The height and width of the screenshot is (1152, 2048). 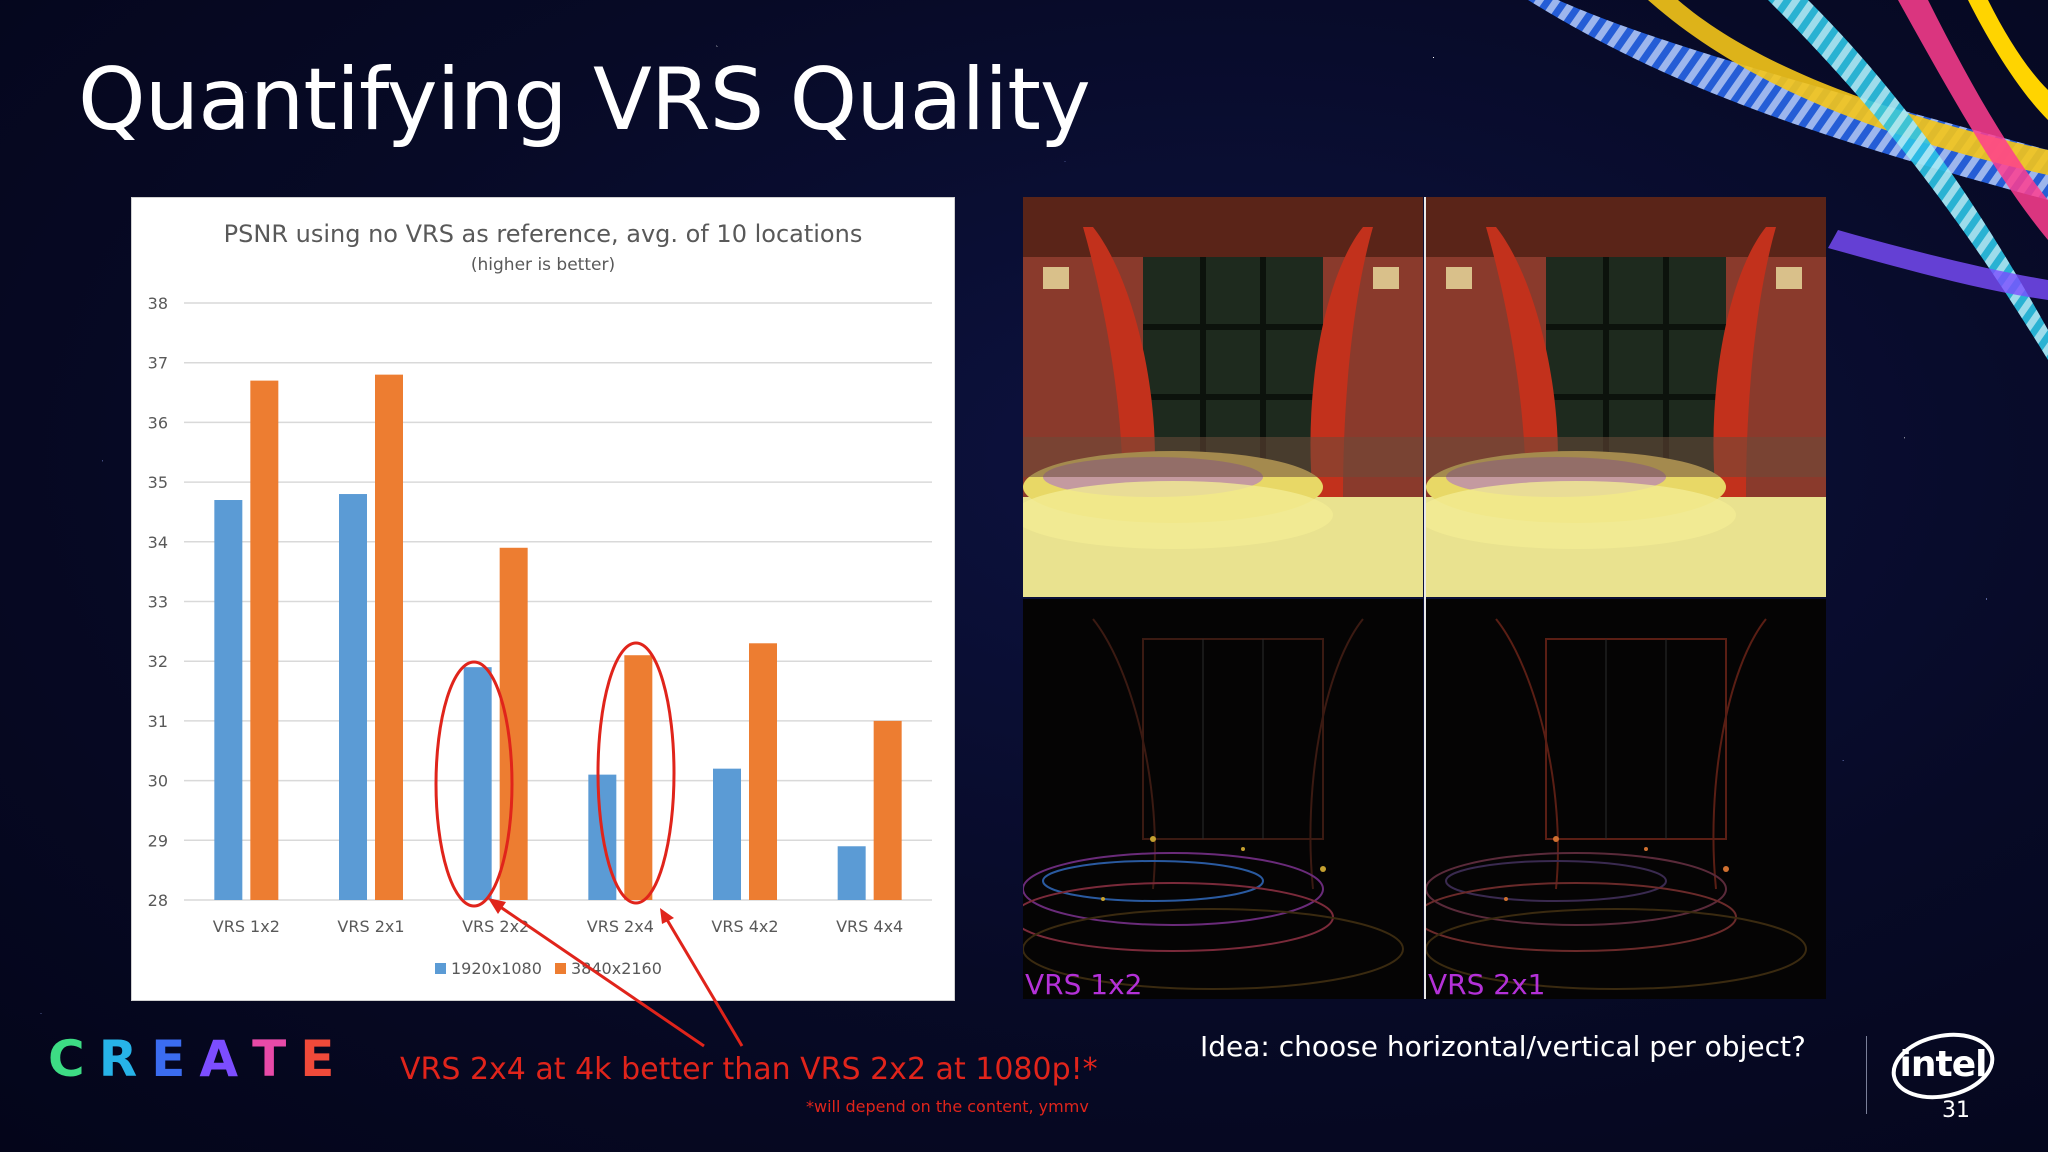 What do you see at coordinates (584, 100) in the screenshot?
I see `slide-title: Quantifying VRS Quality` at bounding box center [584, 100].